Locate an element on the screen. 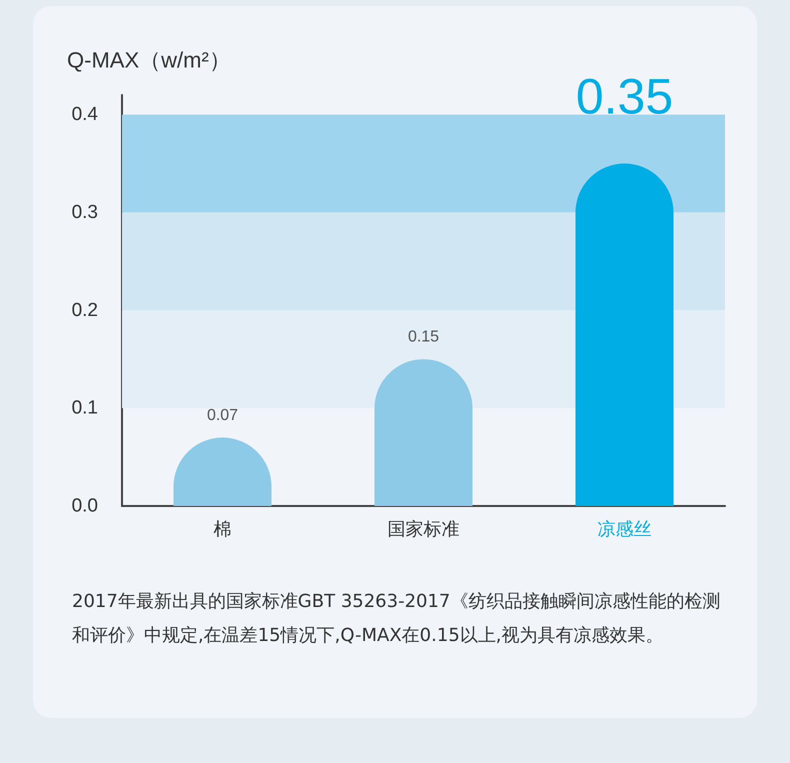 The height and width of the screenshot is (763, 790). text: 2017年最新出具的国家标准GBT 35263-2017《纺织品接触瞬间凉感性能的检测和评价》中规定,在温差15情况下,Q-MAX在0.15以上,视为具有凉感效果。 is located at coordinates (397, 619).